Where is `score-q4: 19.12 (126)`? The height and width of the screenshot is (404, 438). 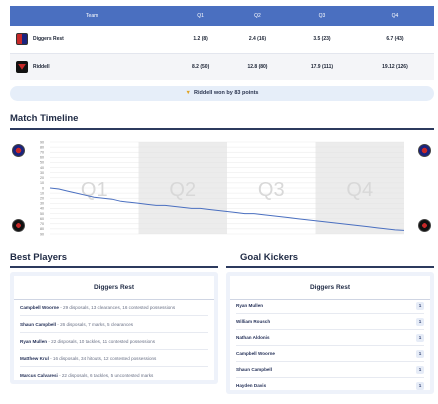
score-q4: 19.12 (126) is located at coordinates (394, 66).